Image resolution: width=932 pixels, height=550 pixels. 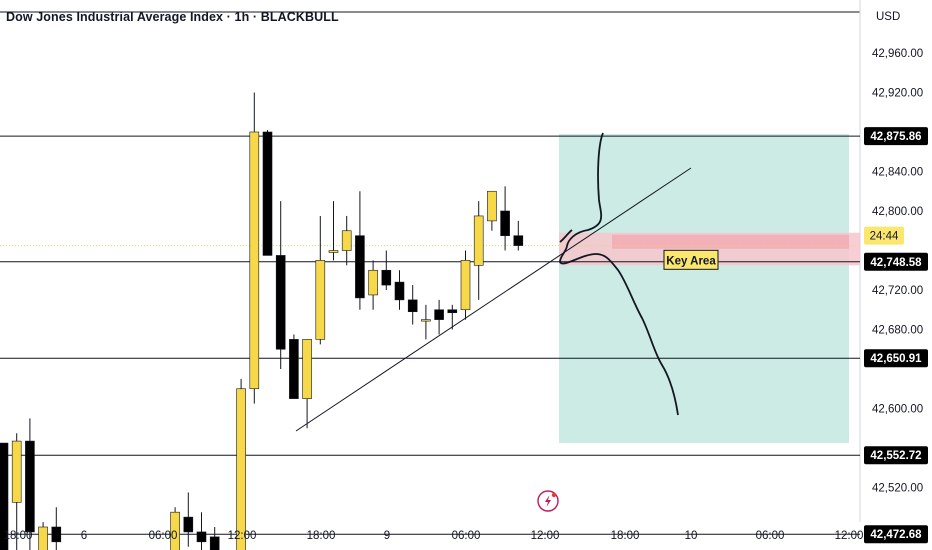 What do you see at coordinates (730, 241) in the screenshot?
I see `key-area-band` at bounding box center [730, 241].